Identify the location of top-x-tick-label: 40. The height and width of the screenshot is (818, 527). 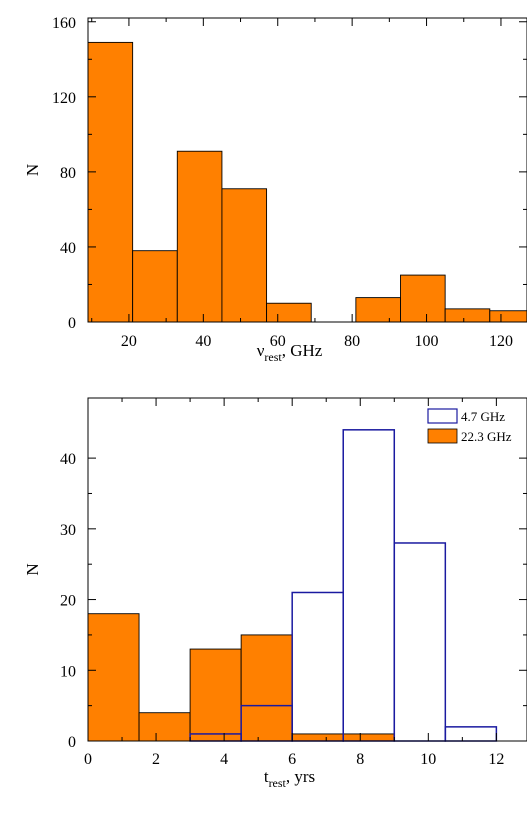
(203, 341).